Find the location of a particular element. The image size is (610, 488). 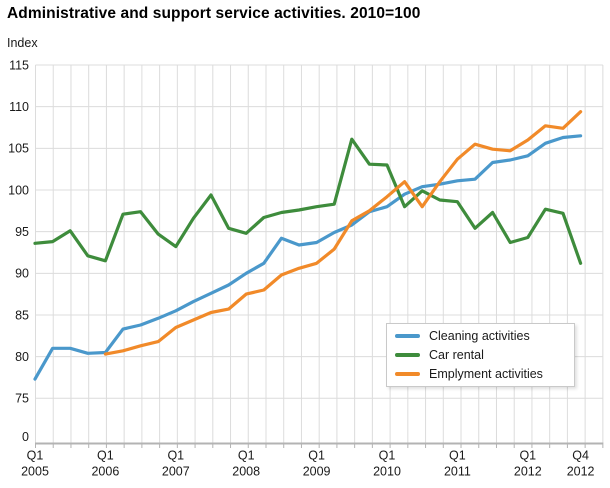

legend-swatch-cleaning-activities-icon is located at coordinates (407, 336).